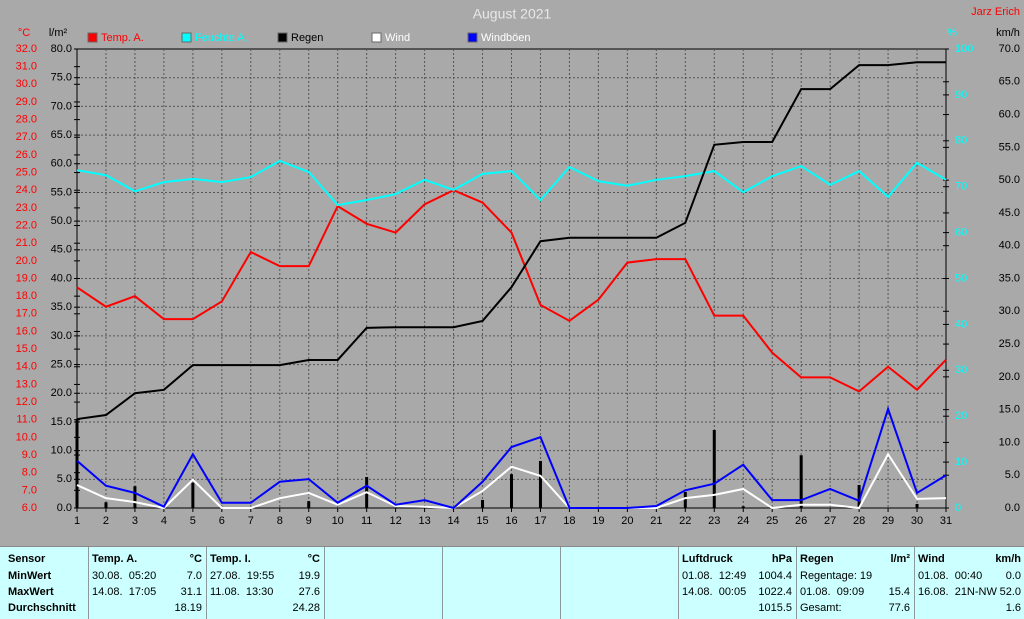 The width and height of the screenshot is (1024, 619). Describe the element at coordinates (707, 559) in the screenshot. I see `table-cell: Luftdruck` at that location.